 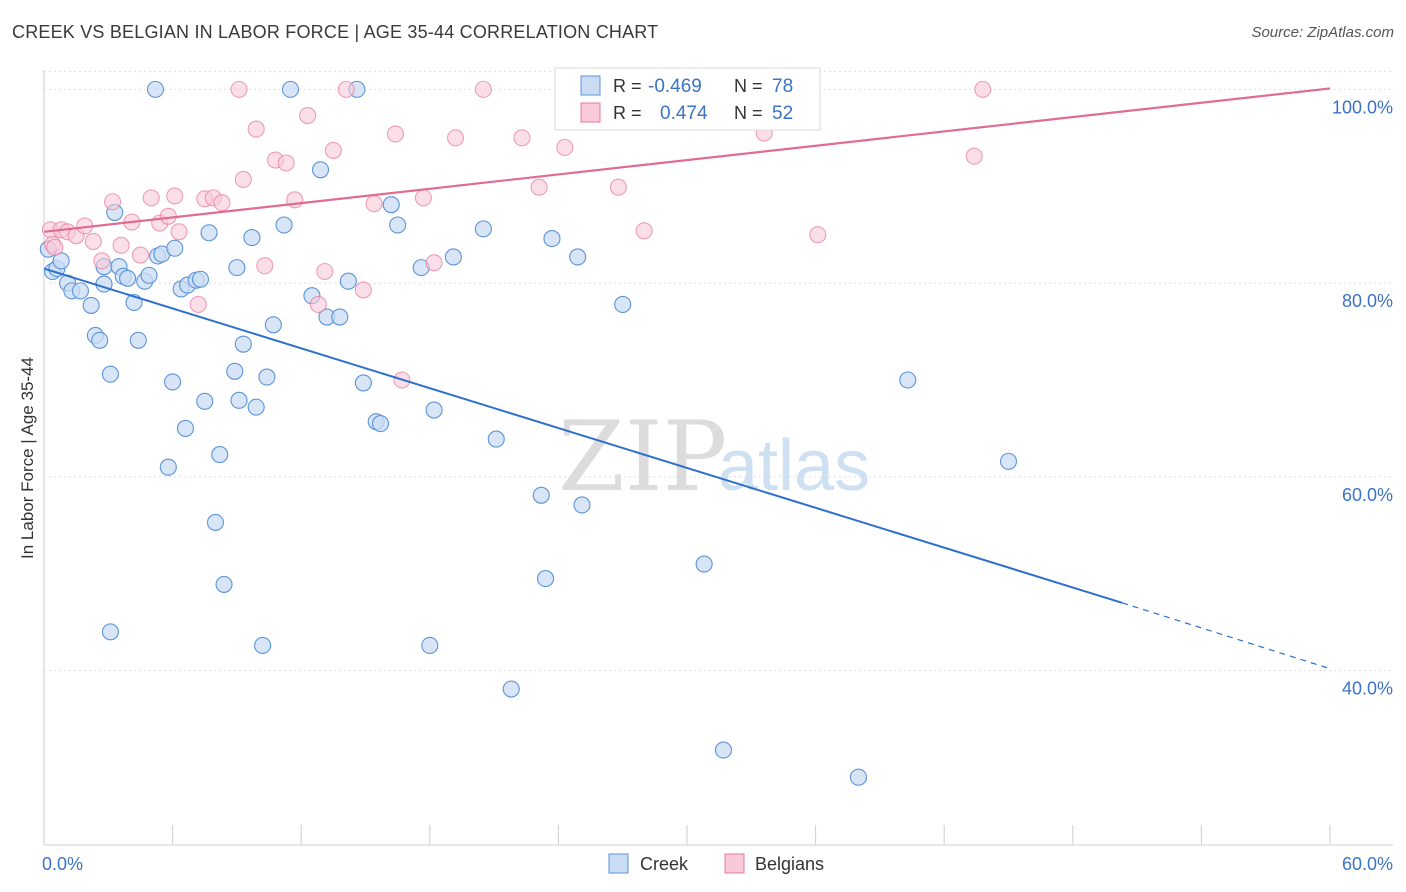 I want to click on legend: Creek Belgians, so click(x=716, y=863).